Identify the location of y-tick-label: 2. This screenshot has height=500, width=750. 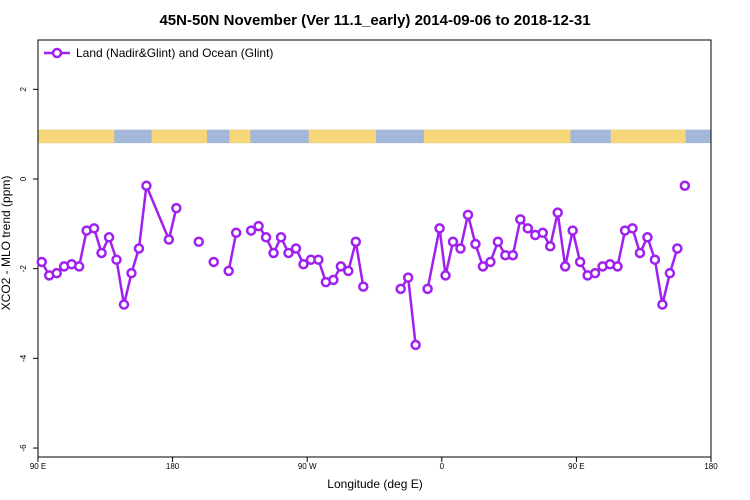
(23, 89).